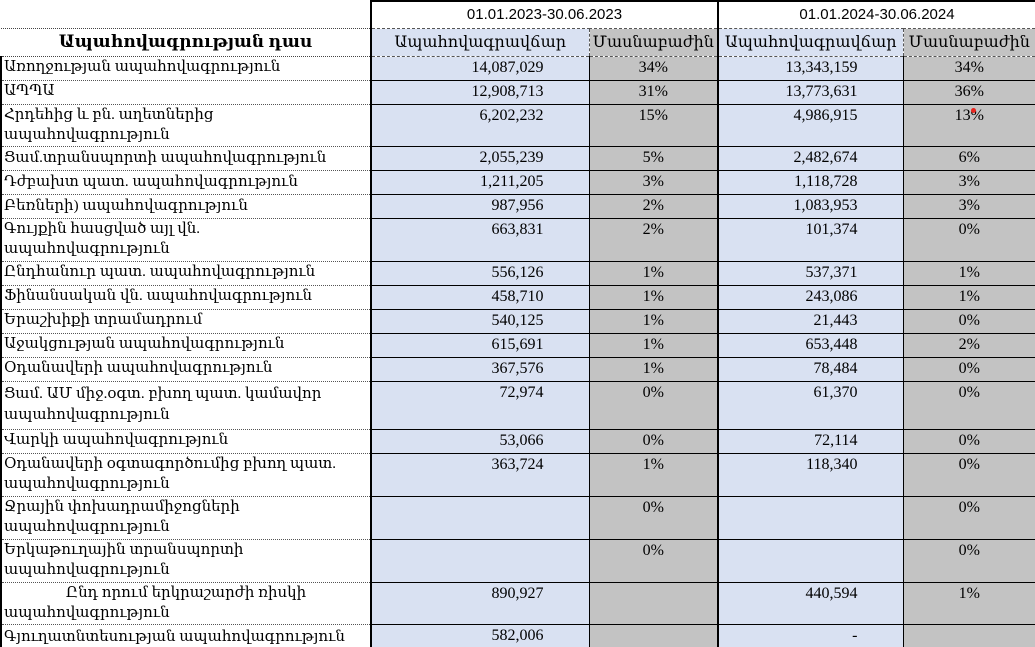  What do you see at coordinates (969, 125) in the screenshot?
I see `share-cell-2024: 13%` at bounding box center [969, 125].